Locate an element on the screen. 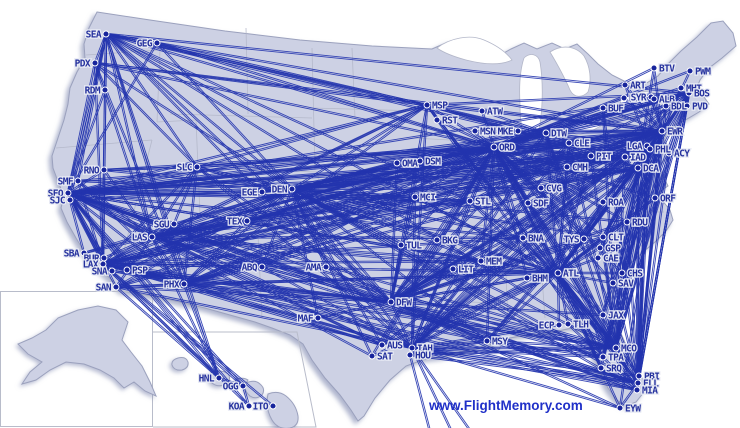 Image resolution: width=740 pixels, height=428 pixels. airport-label-MCI: MCI is located at coordinates (427, 198).